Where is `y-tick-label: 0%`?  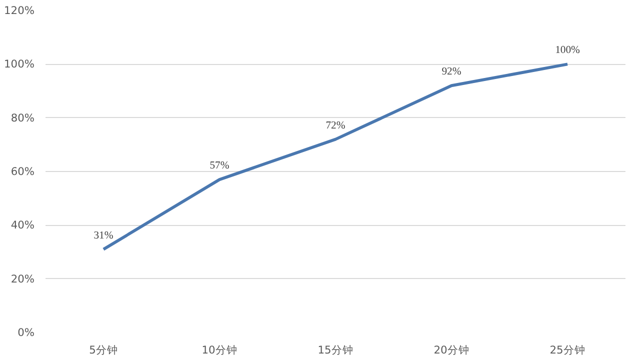 y-tick-label: 0% is located at coordinates (26, 332).